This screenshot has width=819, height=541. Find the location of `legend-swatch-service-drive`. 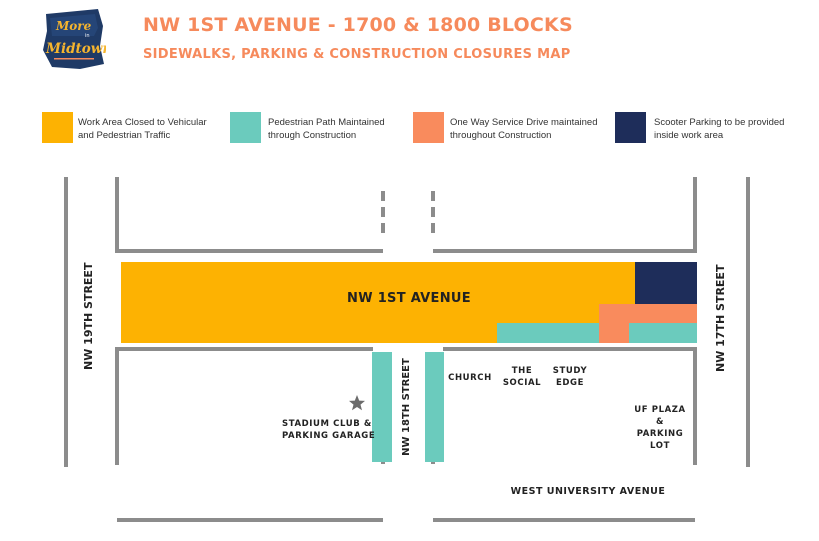

legend-swatch-service-drive is located at coordinates (428, 127).